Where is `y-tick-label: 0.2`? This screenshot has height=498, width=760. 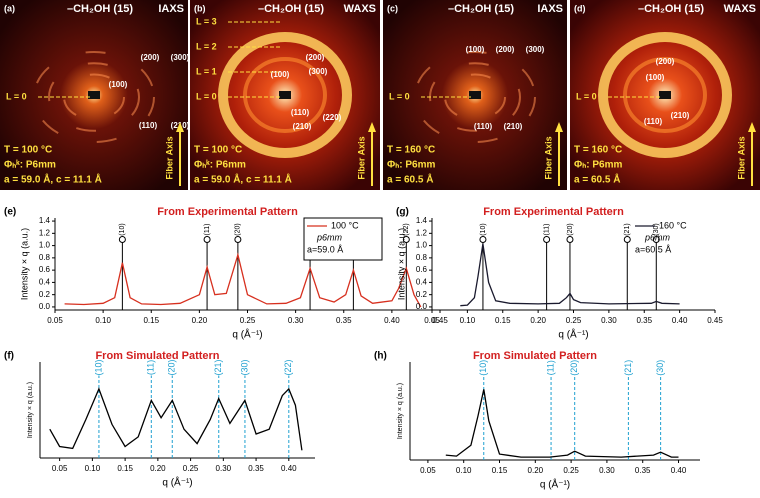
y-tick-label: 0.2 is located at coordinates (45, 294).